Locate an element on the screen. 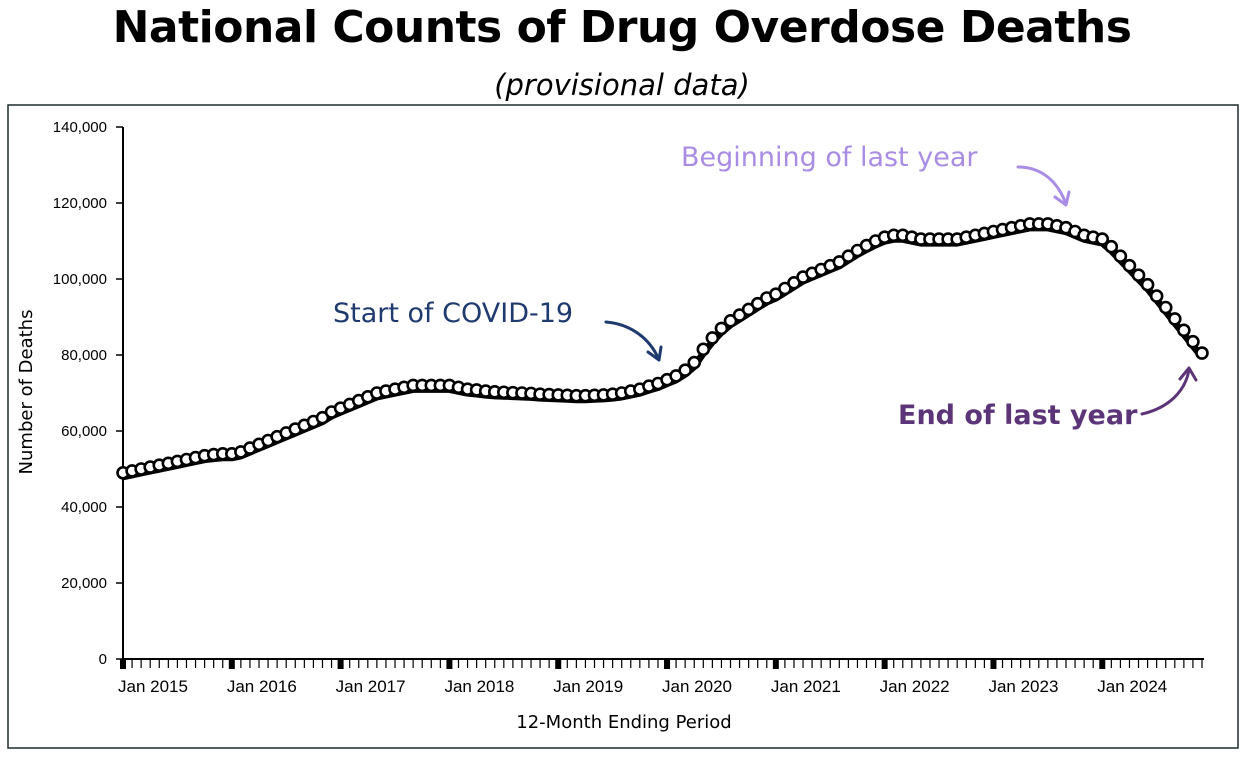 This screenshot has height=760, width=1244. annotation-end-arrow is located at coordinates (1165, 392).